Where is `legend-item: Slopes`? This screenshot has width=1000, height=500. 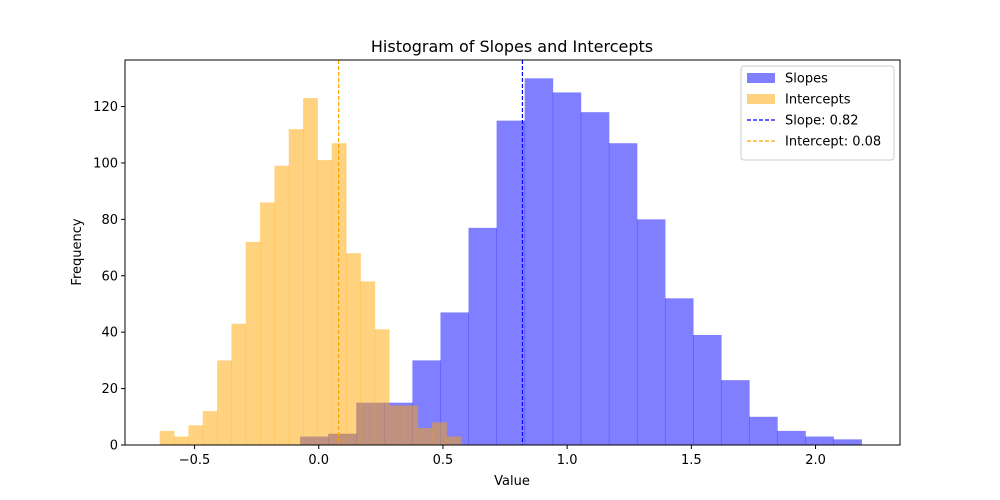
legend-item: Slopes is located at coordinates (787, 79).